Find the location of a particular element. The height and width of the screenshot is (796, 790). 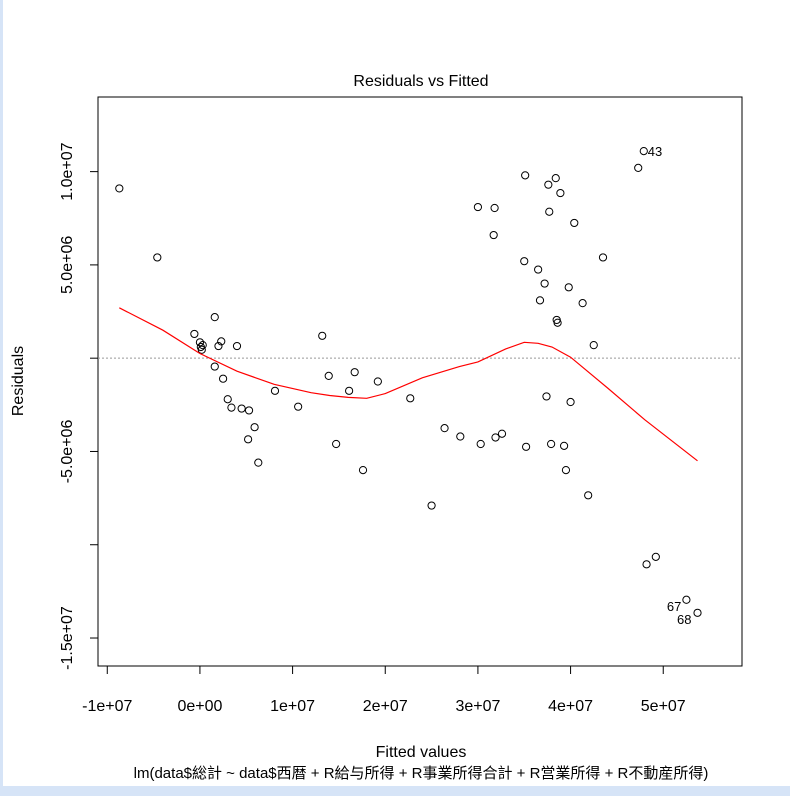

y-tick-label: -5.0e+06 is located at coordinates (67, 452).